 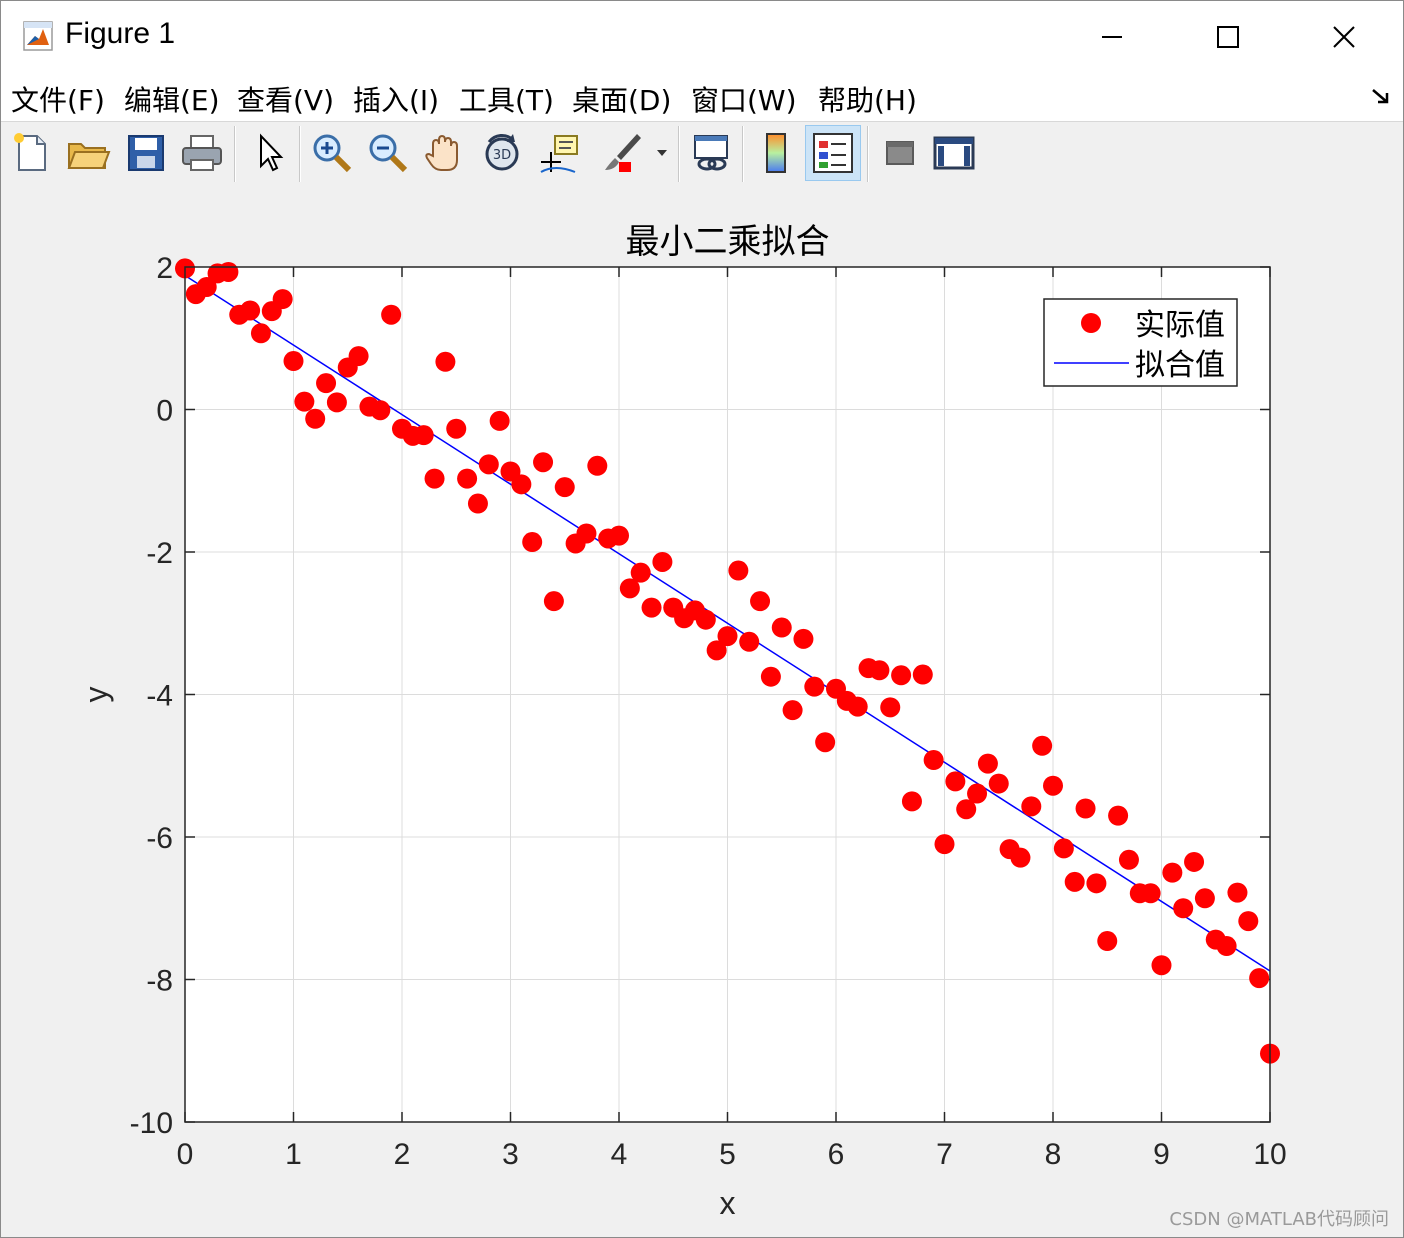 I want to click on open-button, so click(x=88, y=153).